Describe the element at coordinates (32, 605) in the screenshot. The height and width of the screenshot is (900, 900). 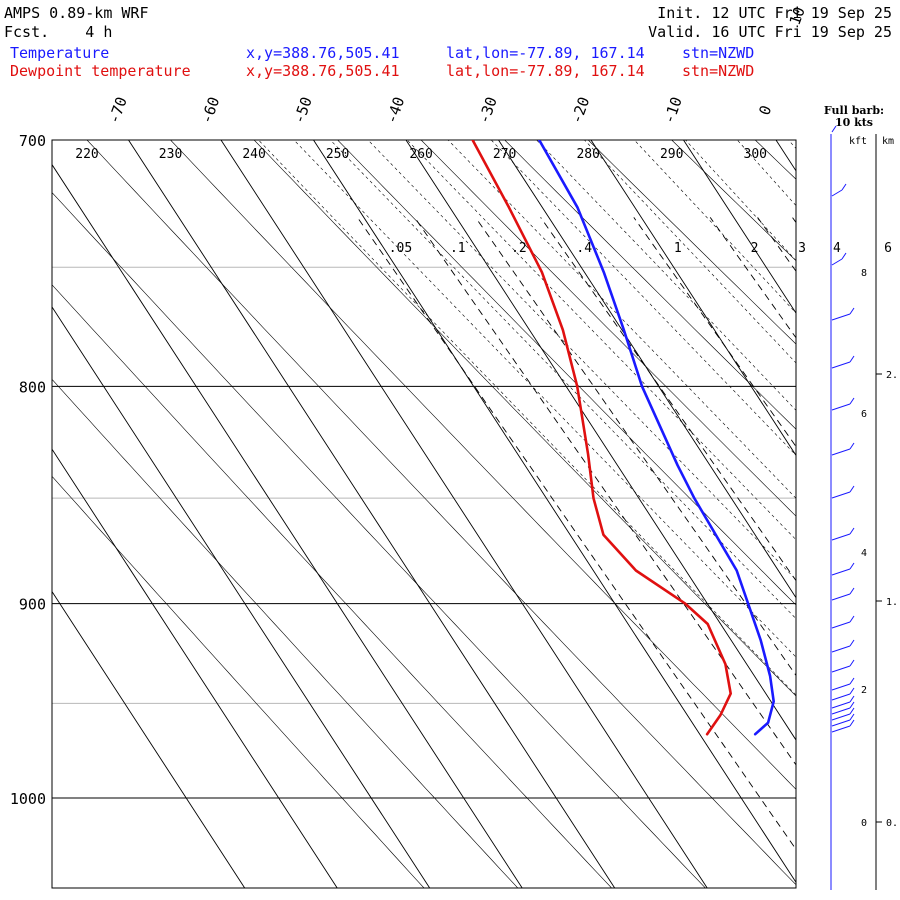
I see `pressure-label-900: 900` at that location.